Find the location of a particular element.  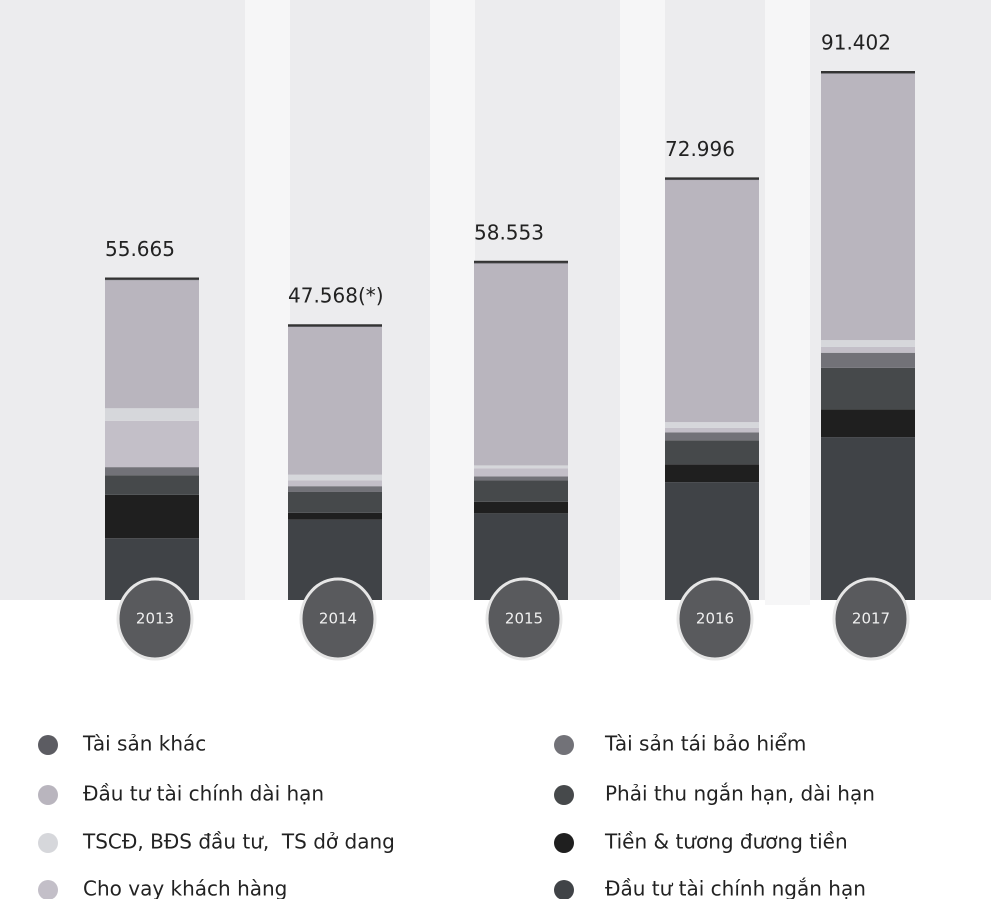

legend-label: Cho vay khách hàng is located at coordinates (185, 888).